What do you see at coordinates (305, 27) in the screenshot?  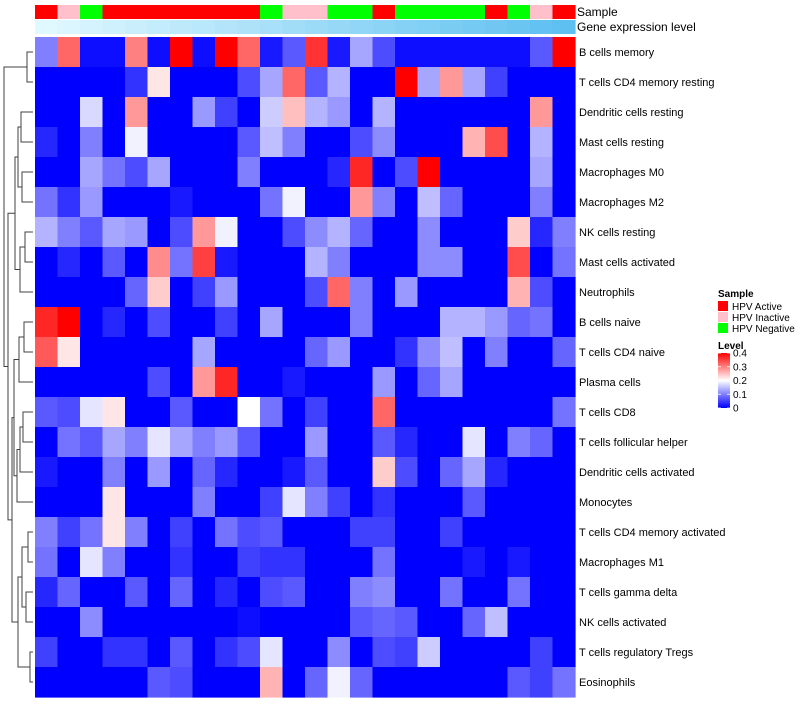 I see `expression-annotation-track` at bounding box center [305, 27].